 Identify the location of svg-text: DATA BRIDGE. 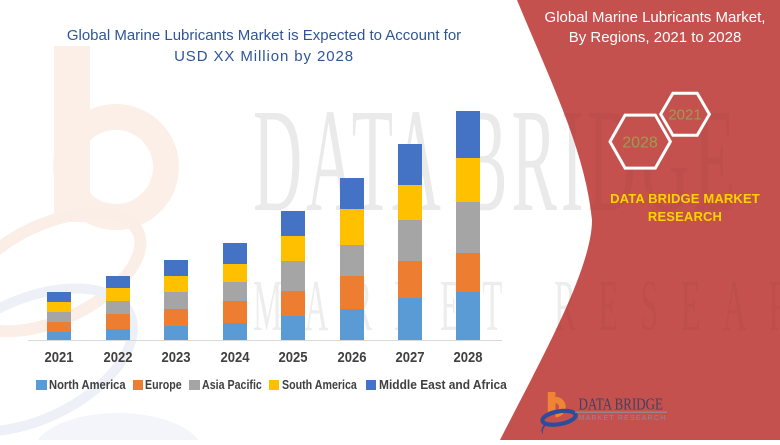
(621, 405).